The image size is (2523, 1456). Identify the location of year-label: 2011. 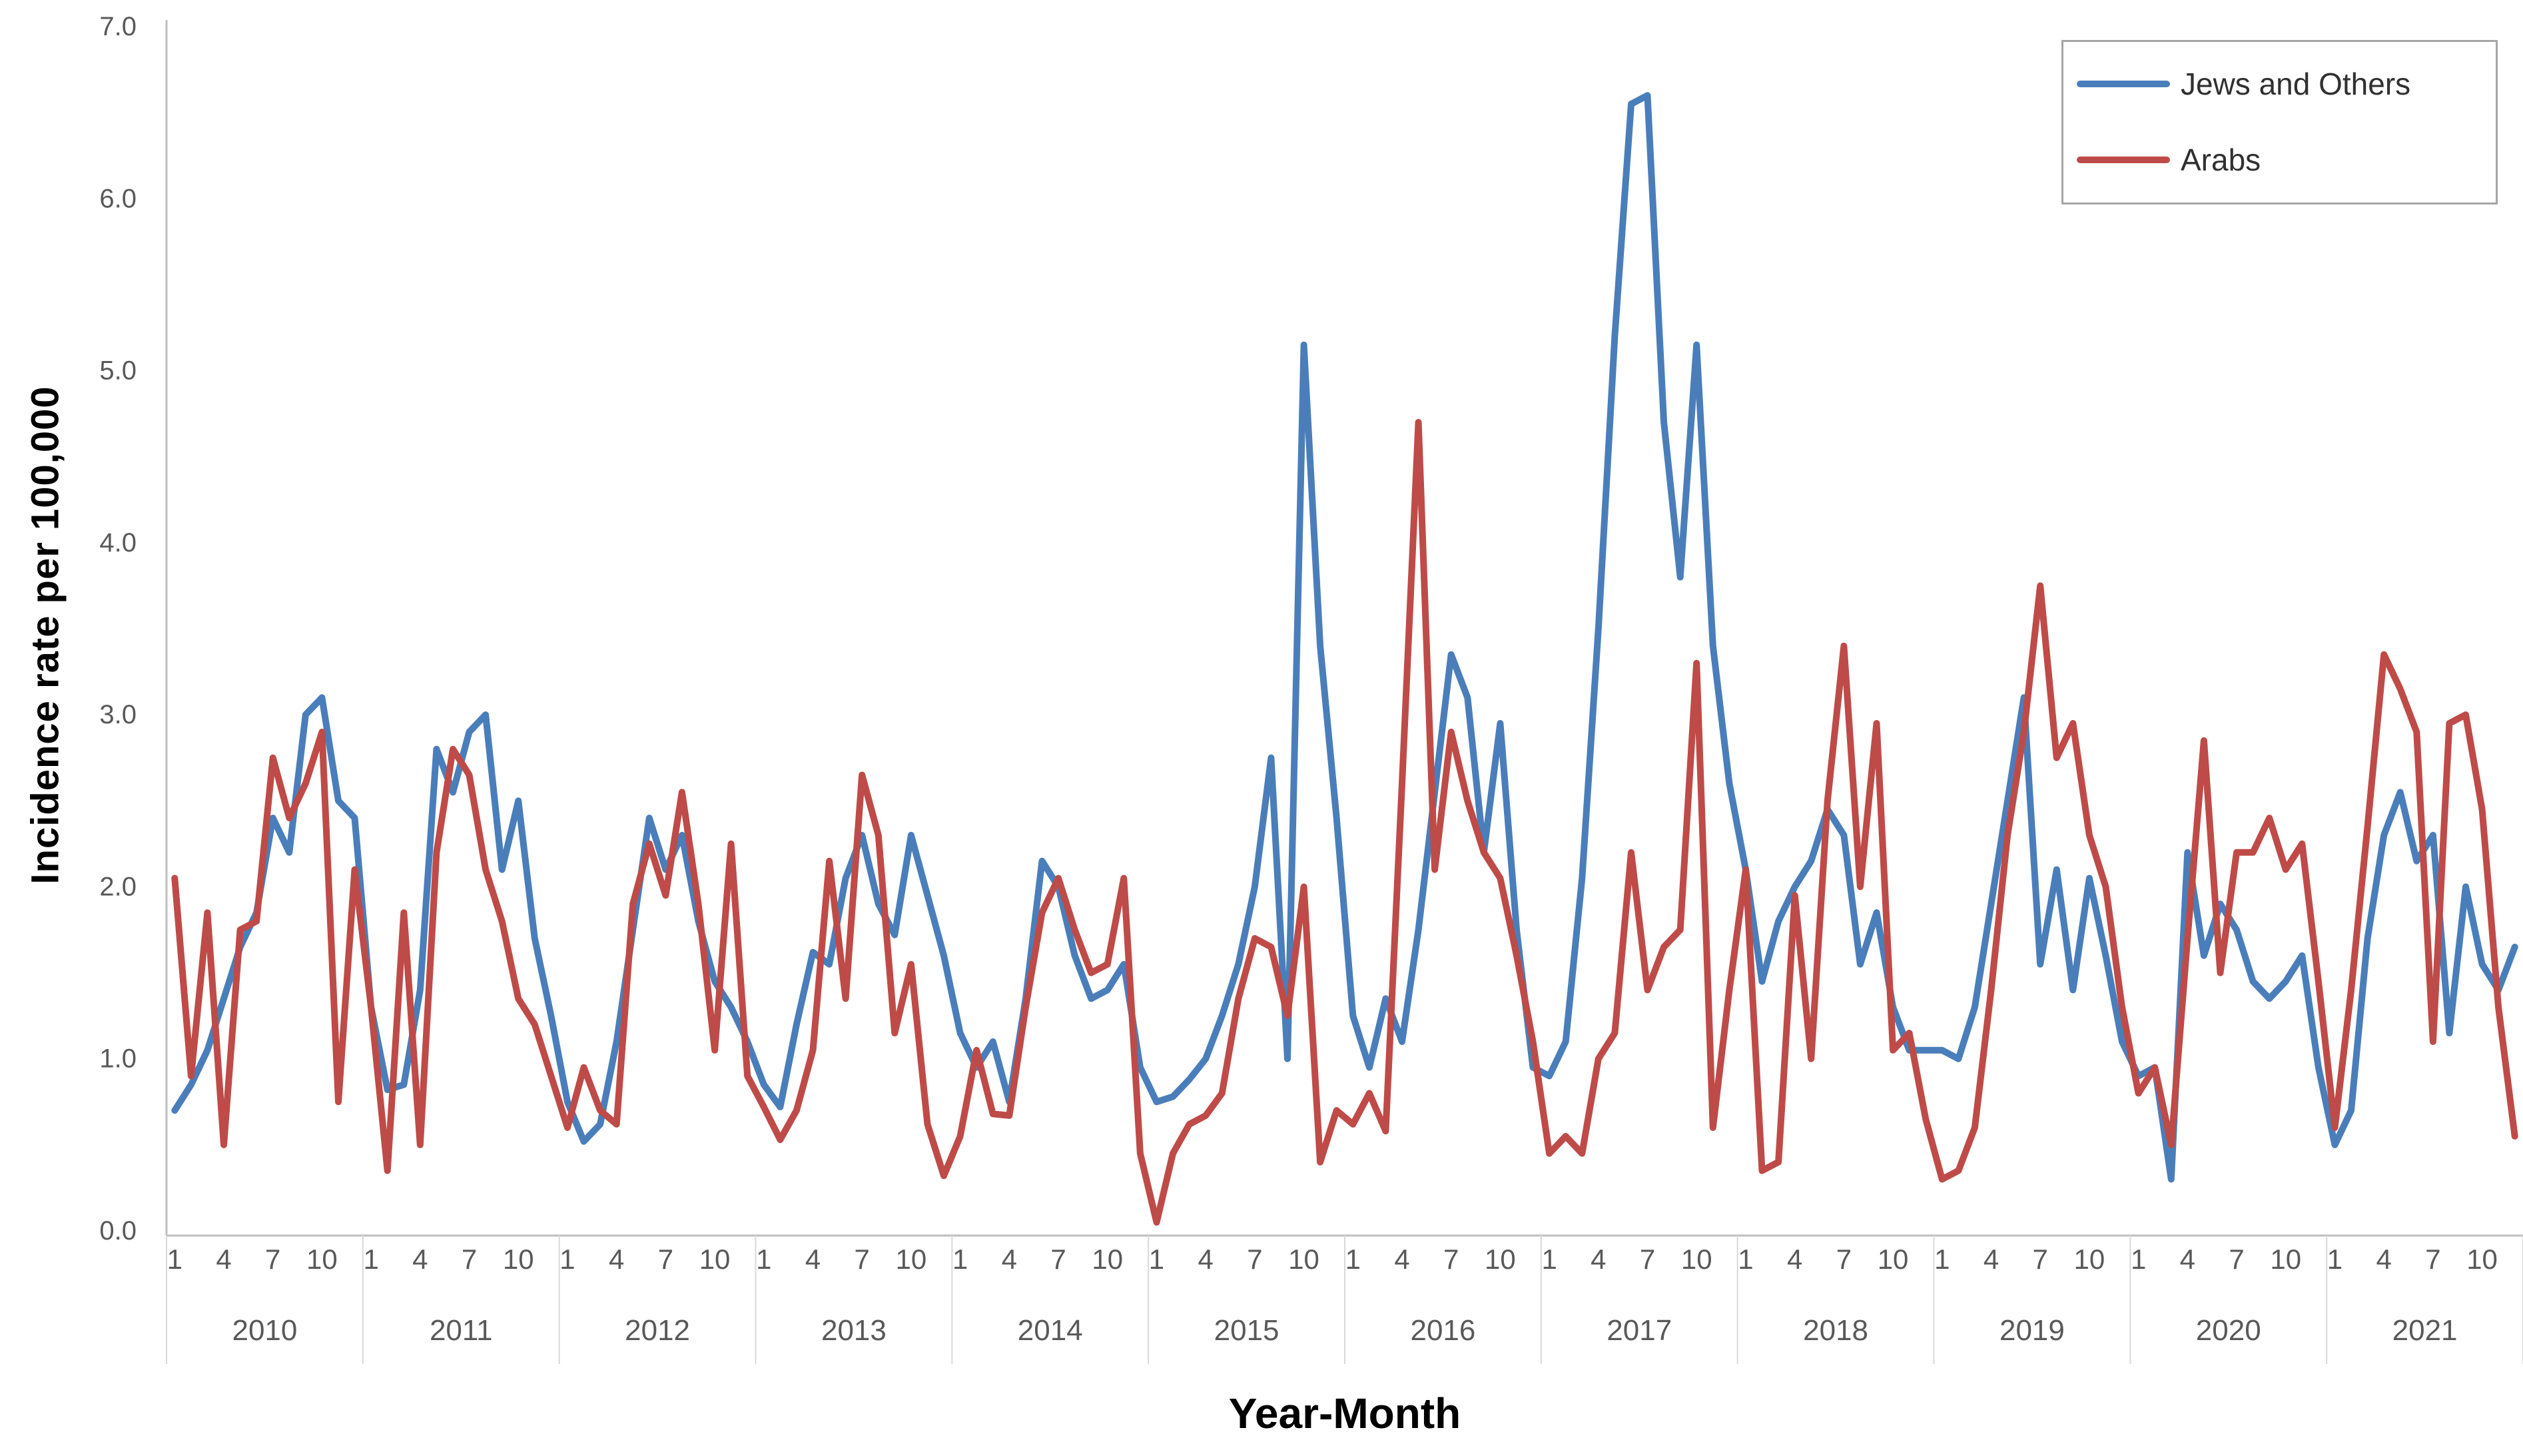
(461, 1330).